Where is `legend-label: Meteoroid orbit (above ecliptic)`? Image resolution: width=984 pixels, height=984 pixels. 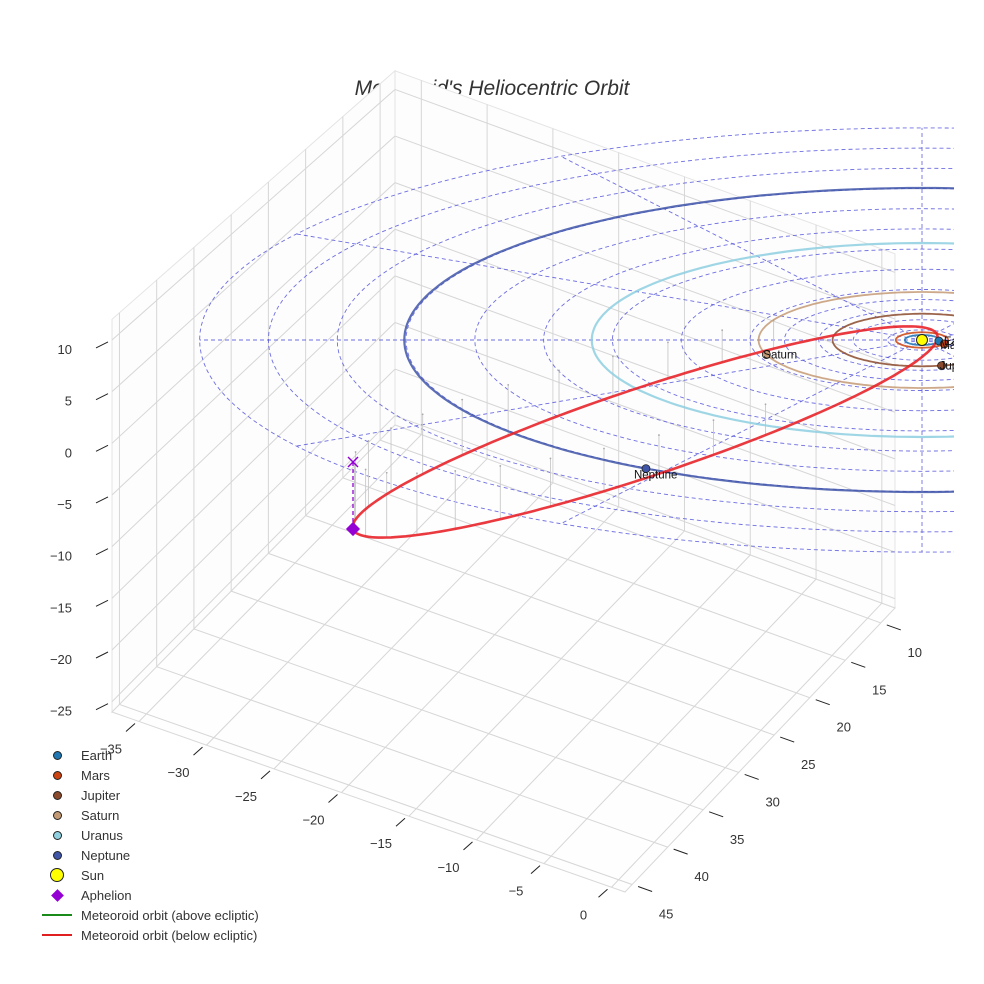 legend-label: Meteoroid orbit (above ecliptic) is located at coordinates (170, 915).